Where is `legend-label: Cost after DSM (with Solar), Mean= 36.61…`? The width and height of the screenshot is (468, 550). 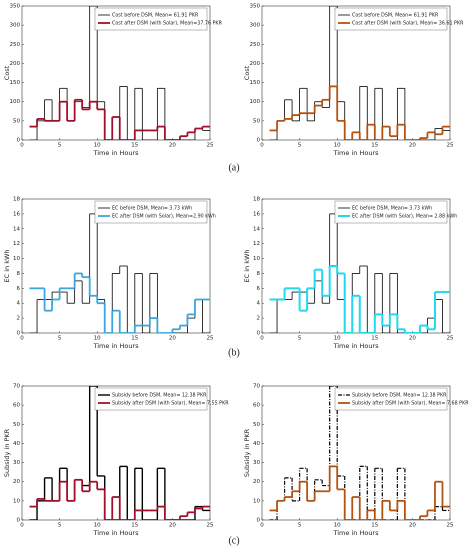 legend-label: Cost after DSM (with Solar), Mean= 36.61… is located at coordinates (408, 24).